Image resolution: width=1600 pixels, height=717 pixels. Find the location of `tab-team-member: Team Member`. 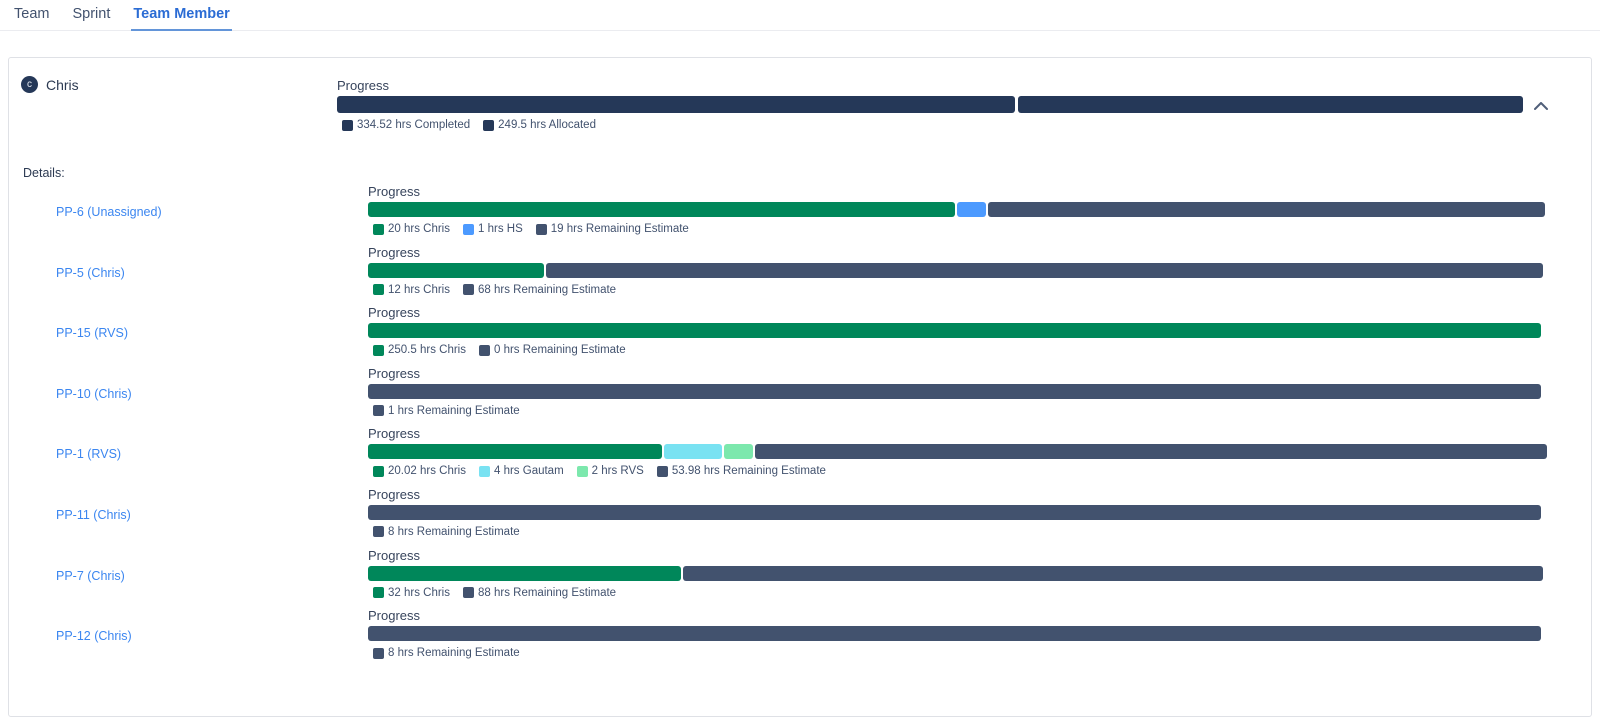

tab-team-member: Team Member is located at coordinates (181, 18).